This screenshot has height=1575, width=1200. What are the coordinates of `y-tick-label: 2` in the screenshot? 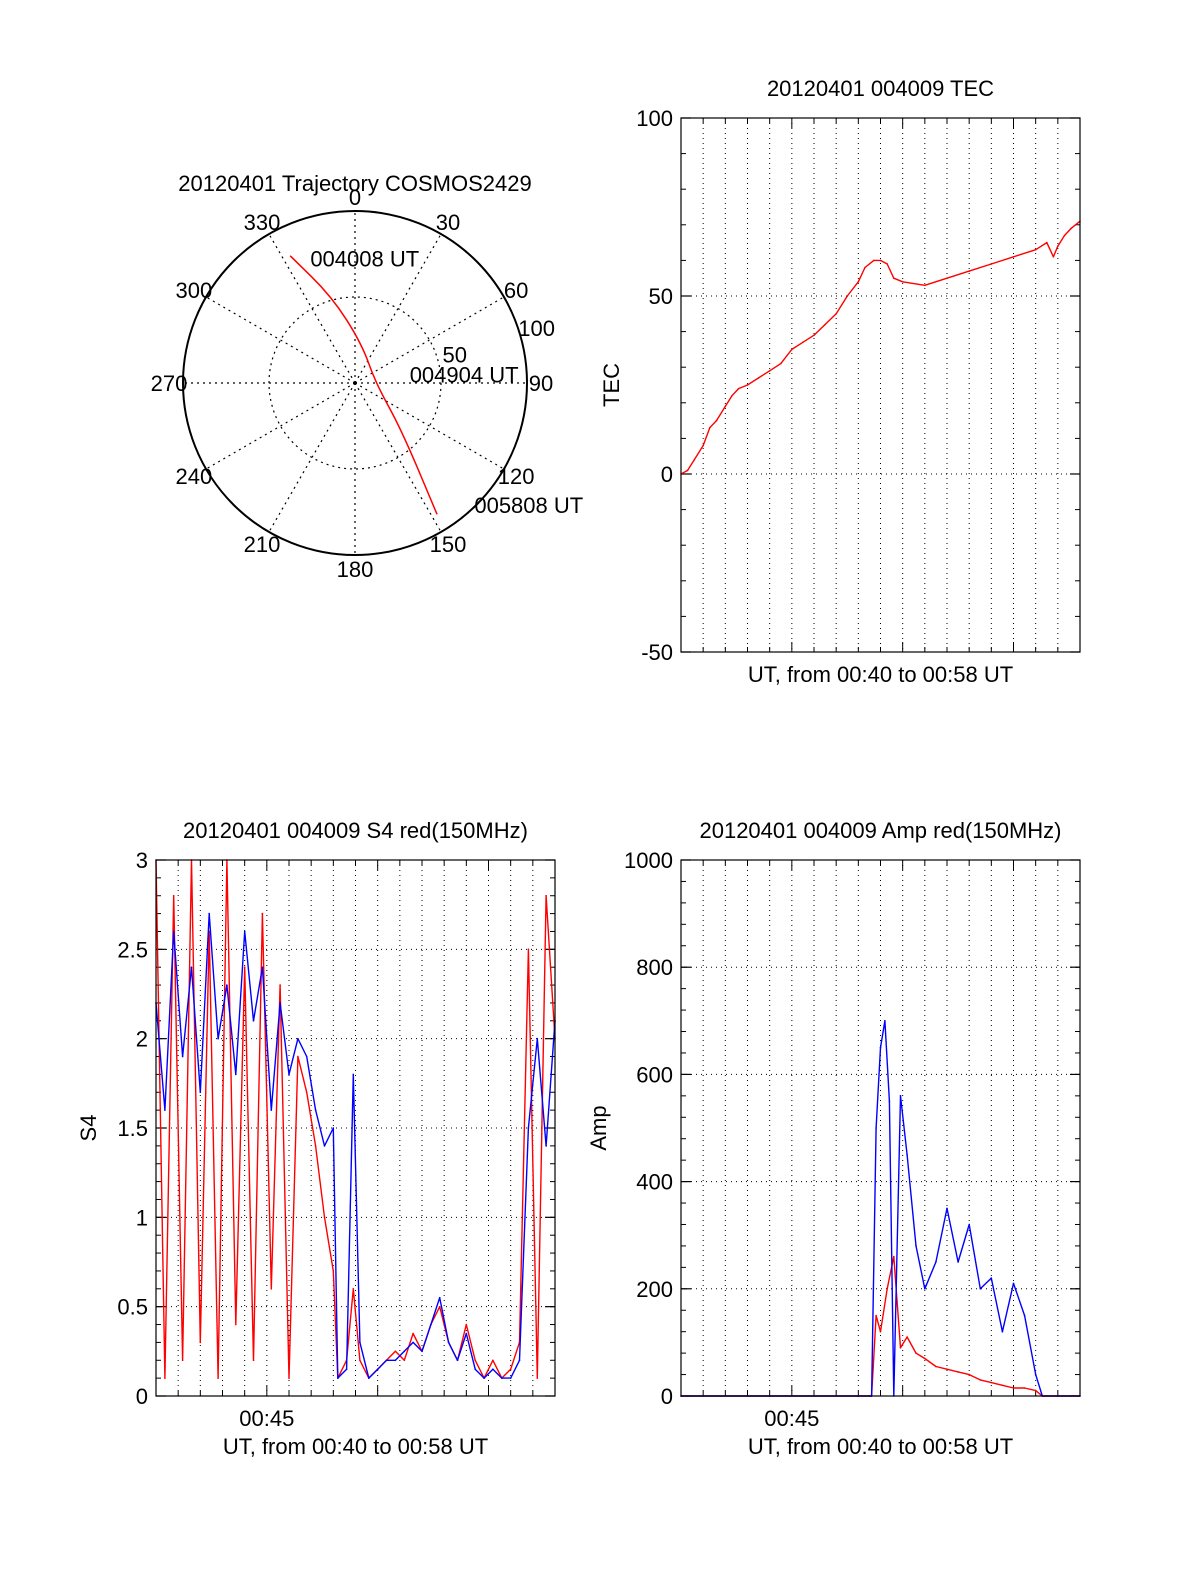 It's located at (142, 1039).